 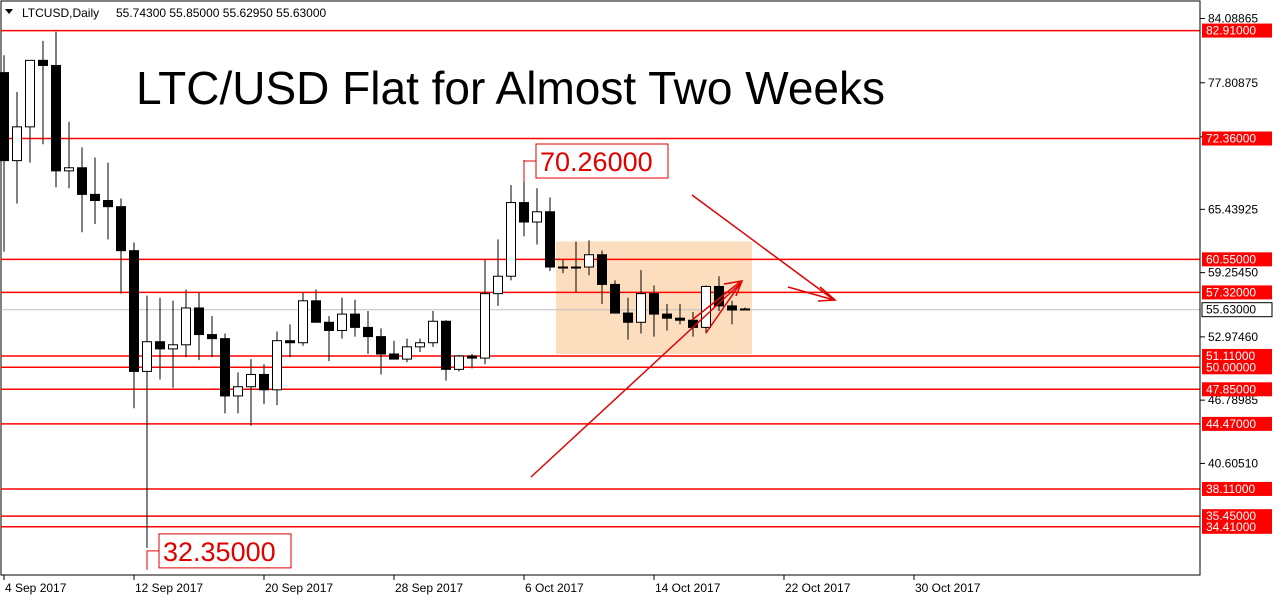 What do you see at coordinates (221, 13) in the screenshot?
I see `header-ohlc: 55.74300 55.85000 55.62950 55.63000` at bounding box center [221, 13].